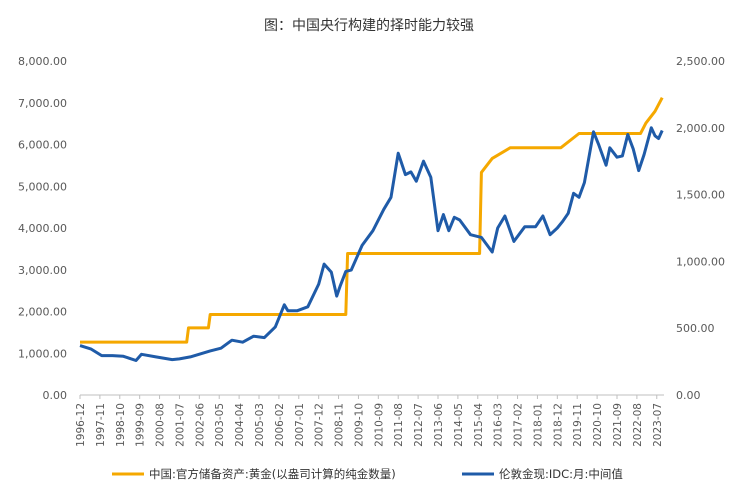 The height and width of the screenshot is (502, 738). What do you see at coordinates (180, 425) in the screenshot?
I see `x-tick-label: 2001-07` at bounding box center [180, 425].